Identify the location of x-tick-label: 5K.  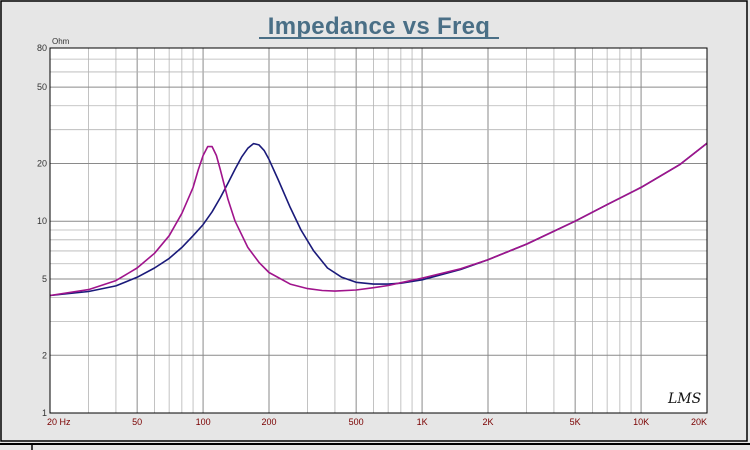
(575, 422).